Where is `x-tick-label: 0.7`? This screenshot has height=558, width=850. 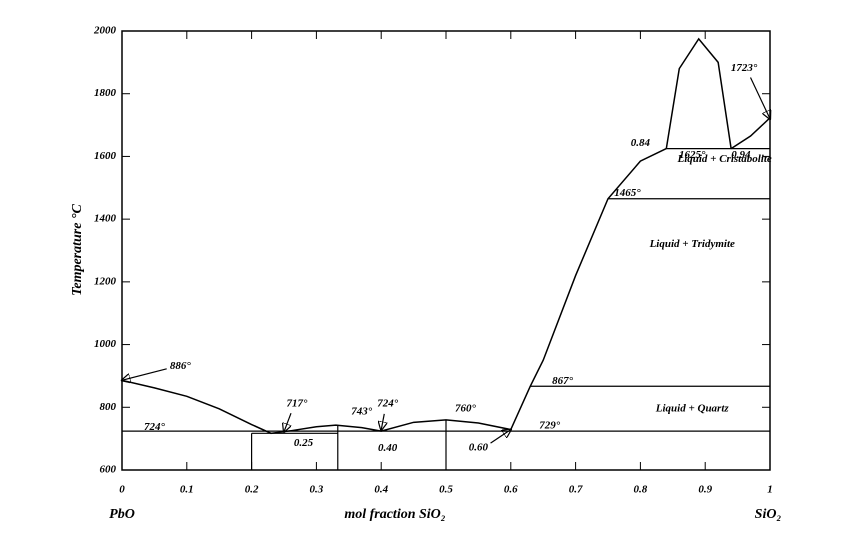 x-tick-label: 0.7 is located at coordinates (576, 490).